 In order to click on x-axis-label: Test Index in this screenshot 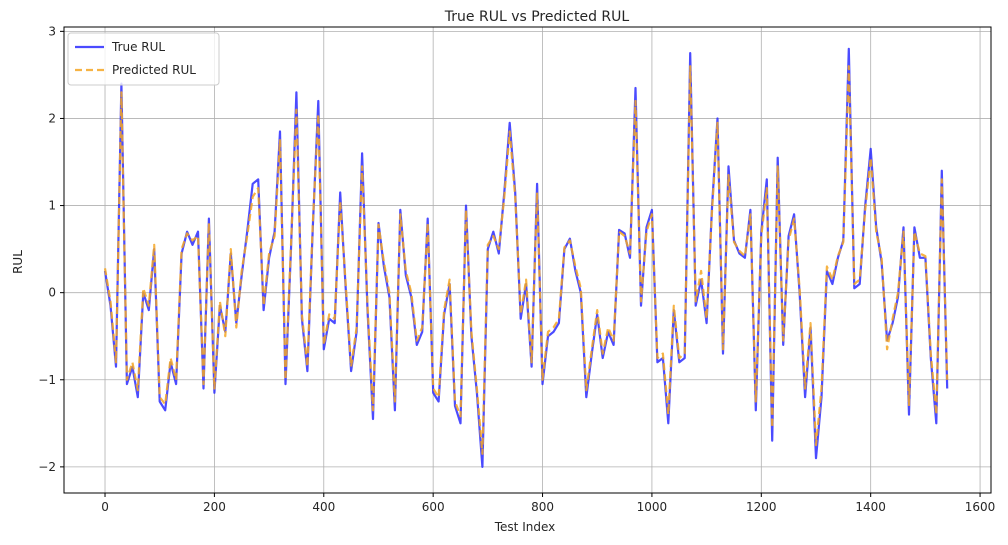, I will do `click(524, 527)`.